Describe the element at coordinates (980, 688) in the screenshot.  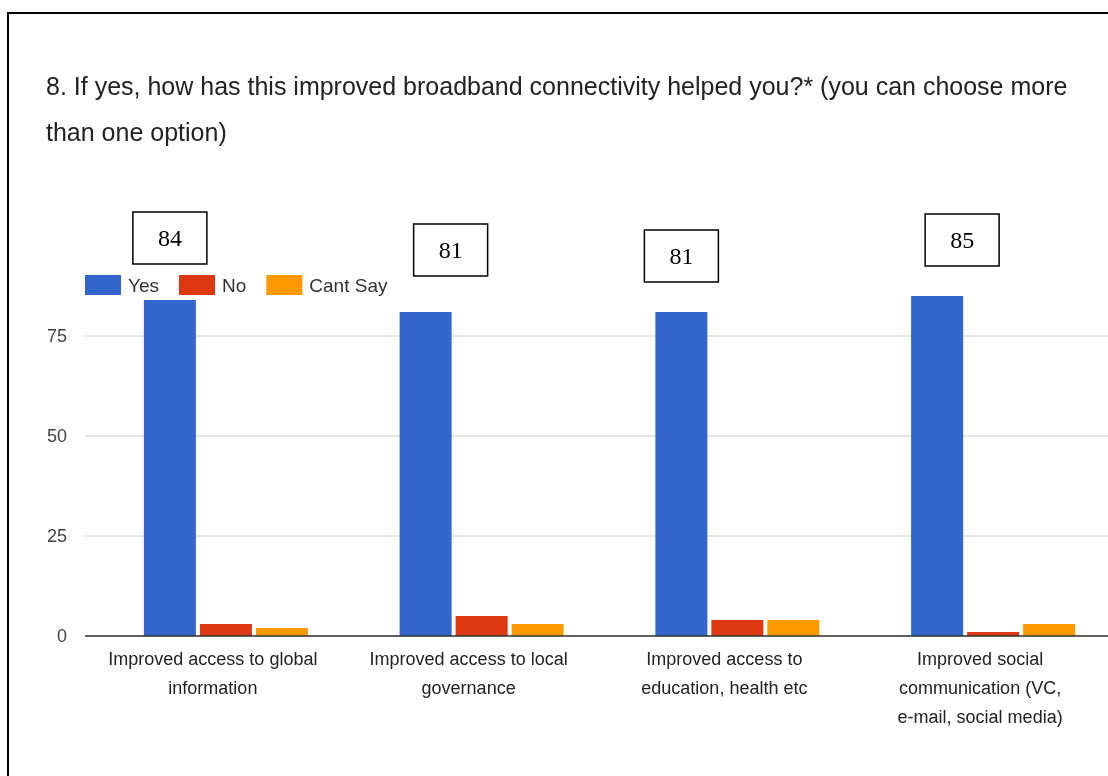
I see `x-tick-label: Improved social communication (VC, e-mail, social media)` at that location.